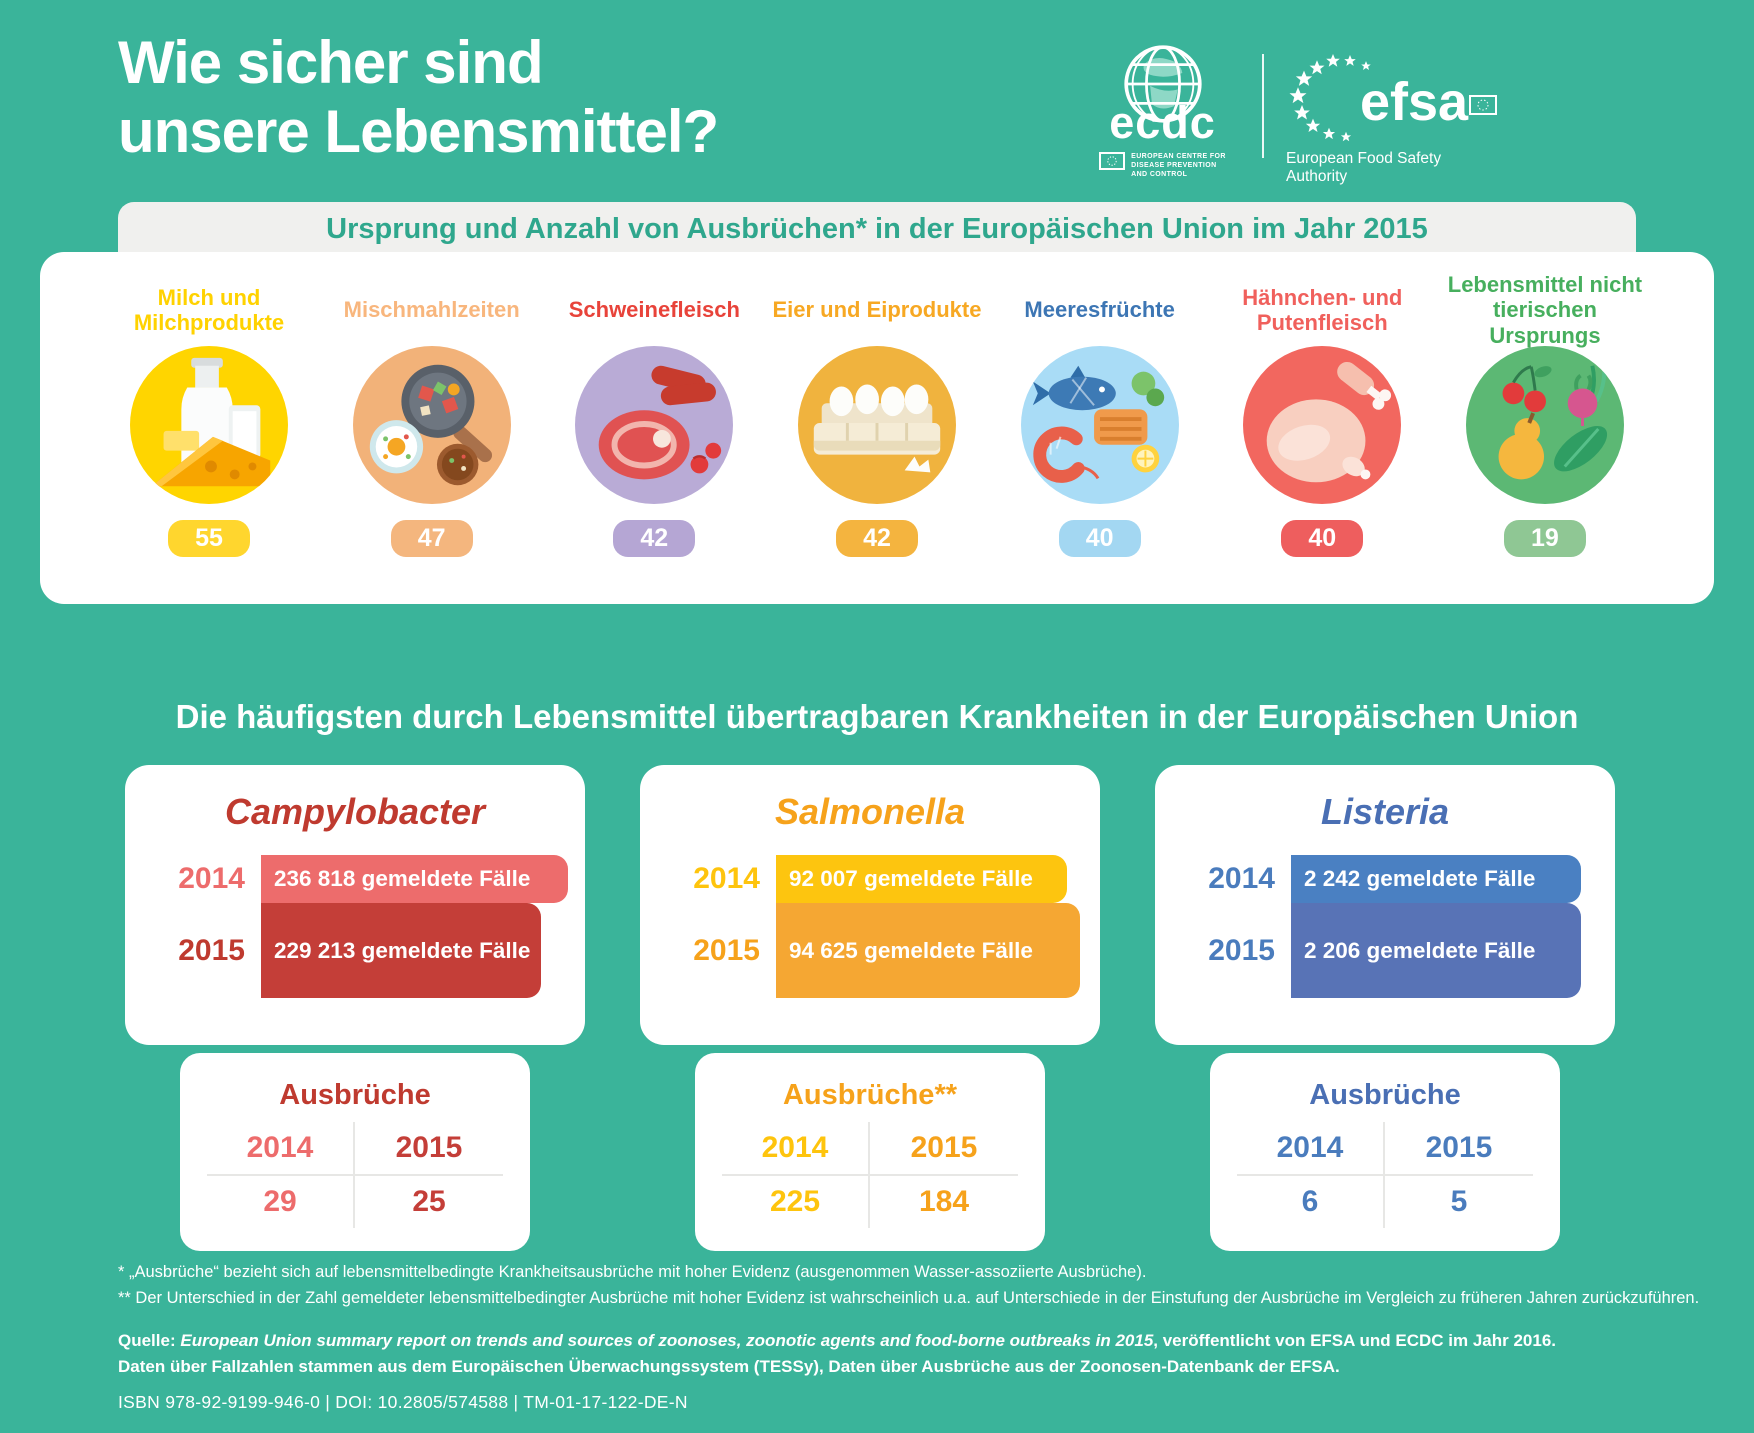 The image size is (1754, 1433). I want to click on cases-value: 92 007 gemeldete Fälle, so click(911, 878).